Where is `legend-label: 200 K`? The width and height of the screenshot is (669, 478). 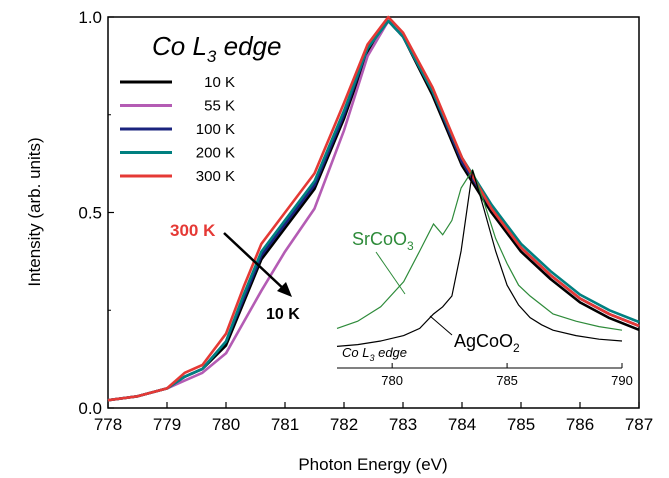 legend-label: 200 K is located at coordinates (215, 153).